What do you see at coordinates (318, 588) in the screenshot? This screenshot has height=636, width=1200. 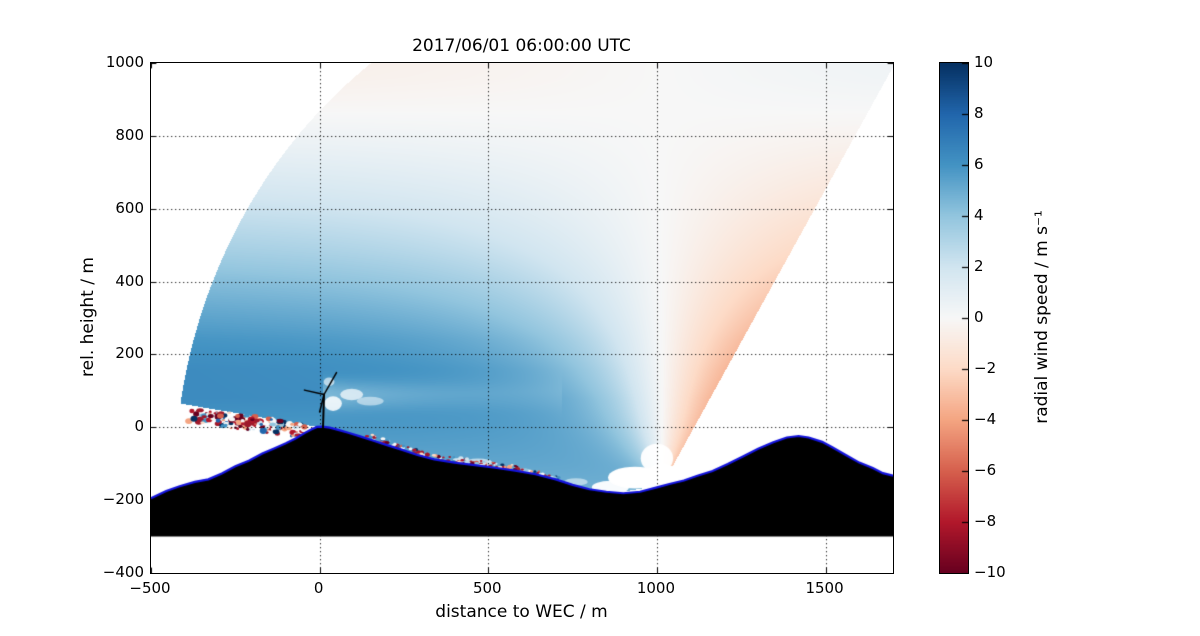 I see `x-tick-label: 0` at bounding box center [318, 588].